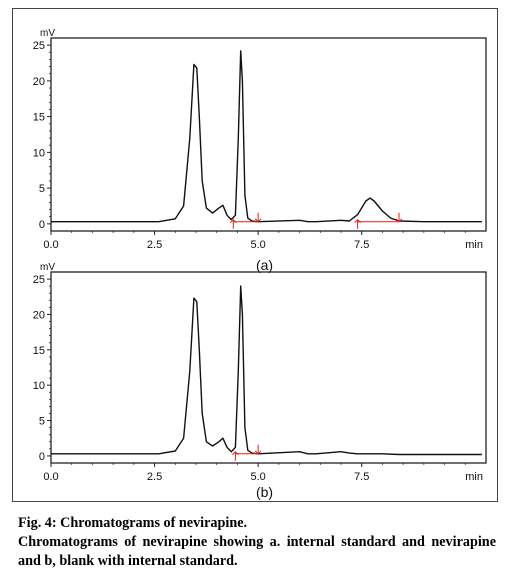  Describe the element at coordinates (264, 265) in the screenshot. I see `panel-label: (a)` at that location.